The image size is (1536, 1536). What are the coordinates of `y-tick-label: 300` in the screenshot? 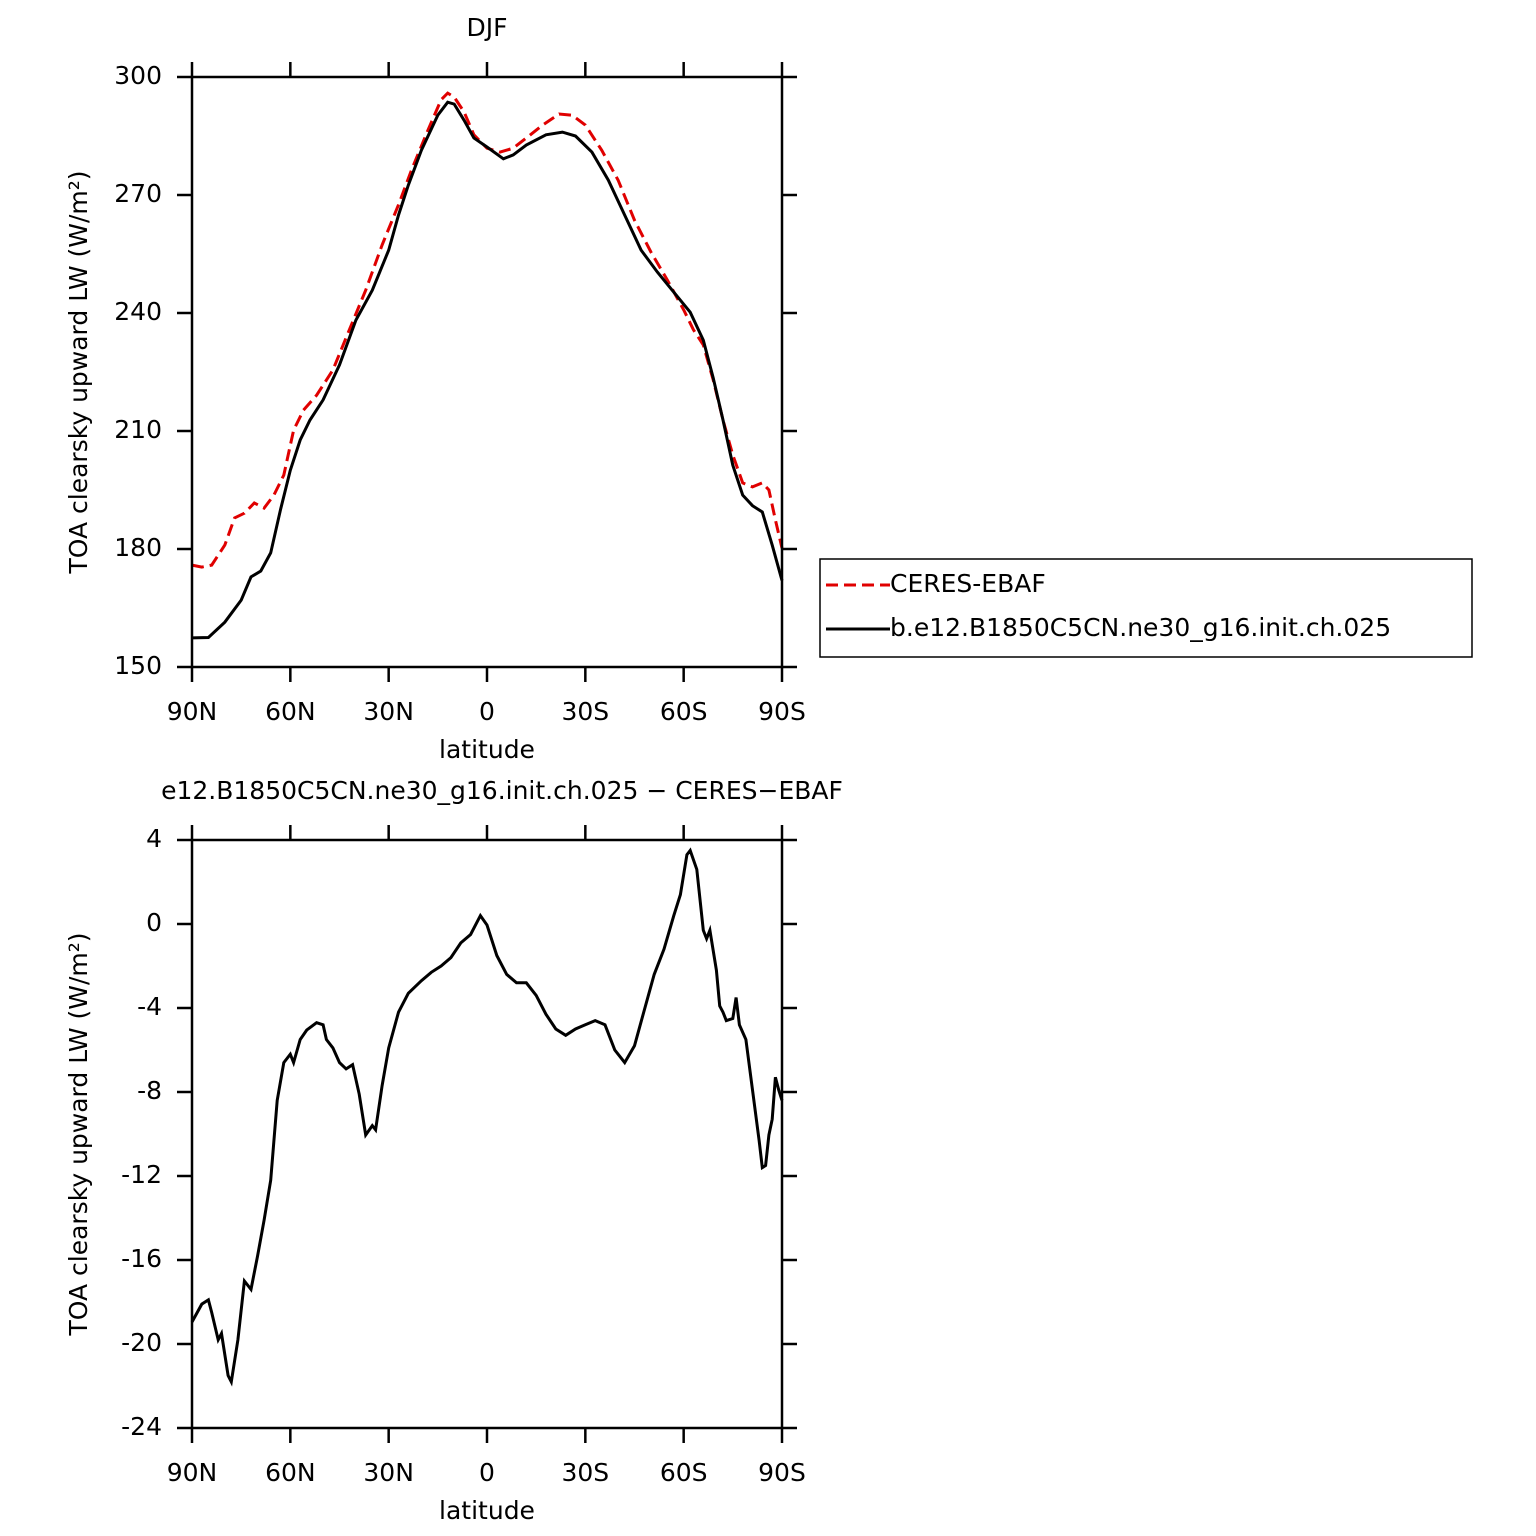 It's located at (138, 75).